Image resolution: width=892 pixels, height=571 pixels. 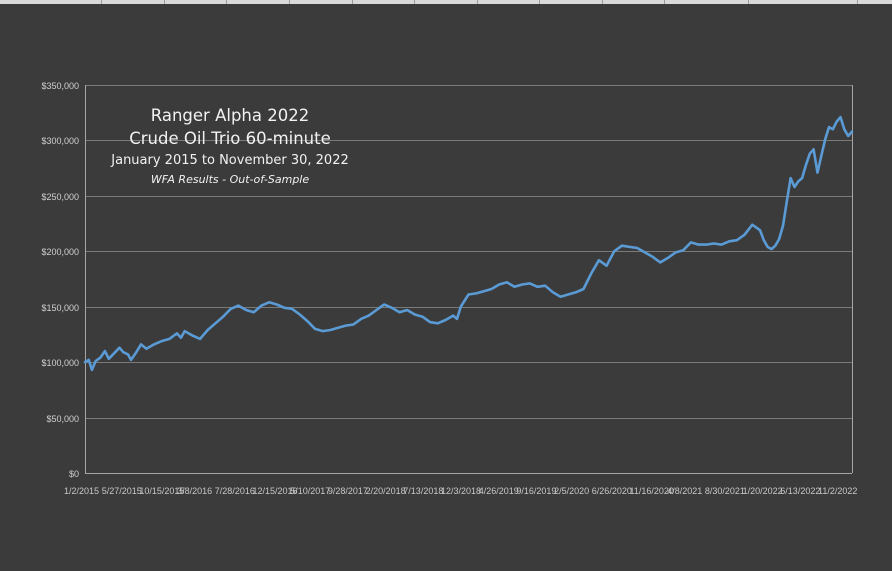 What do you see at coordinates (81, 491) in the screenshot?
I see `x-tick-label: 1/2/2015` at bounding box center [81, 491].